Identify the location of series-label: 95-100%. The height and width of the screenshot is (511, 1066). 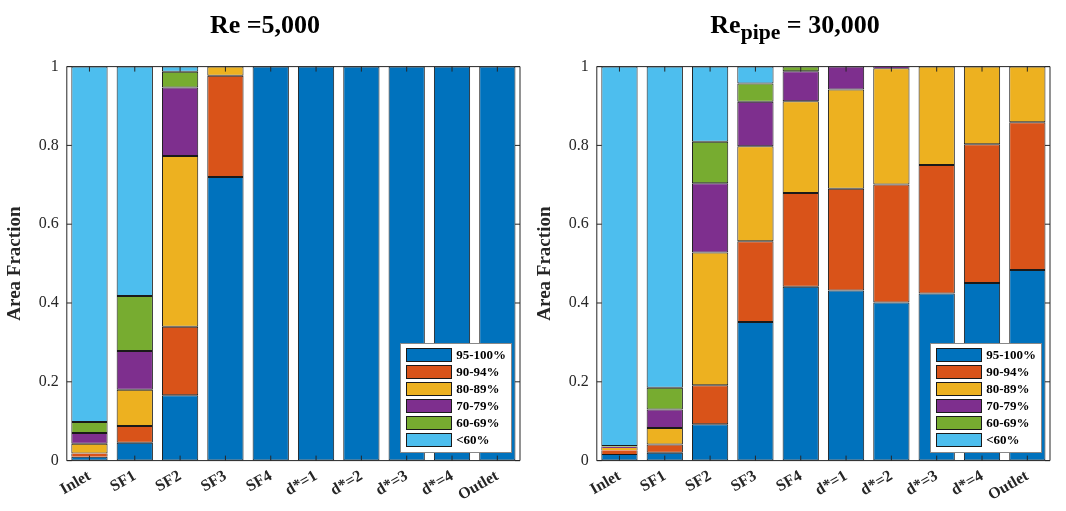
(481, 355).